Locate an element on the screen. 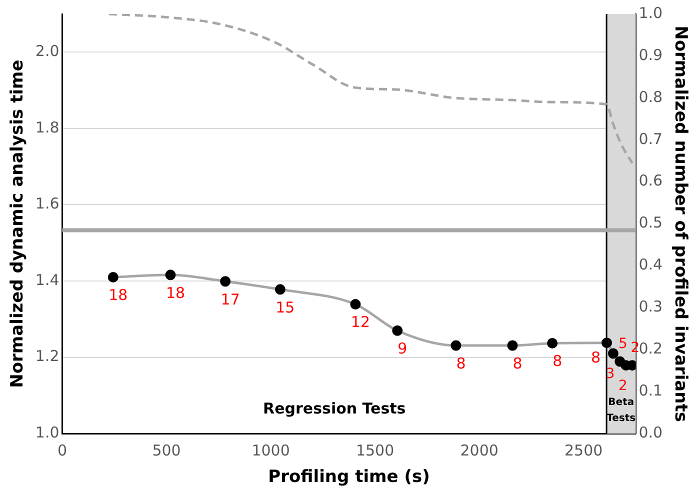 The height and width of the screenshot is (496, 696). y2-axis-title: Normalized number of profiled invariants is located at coordinates (680, 224).